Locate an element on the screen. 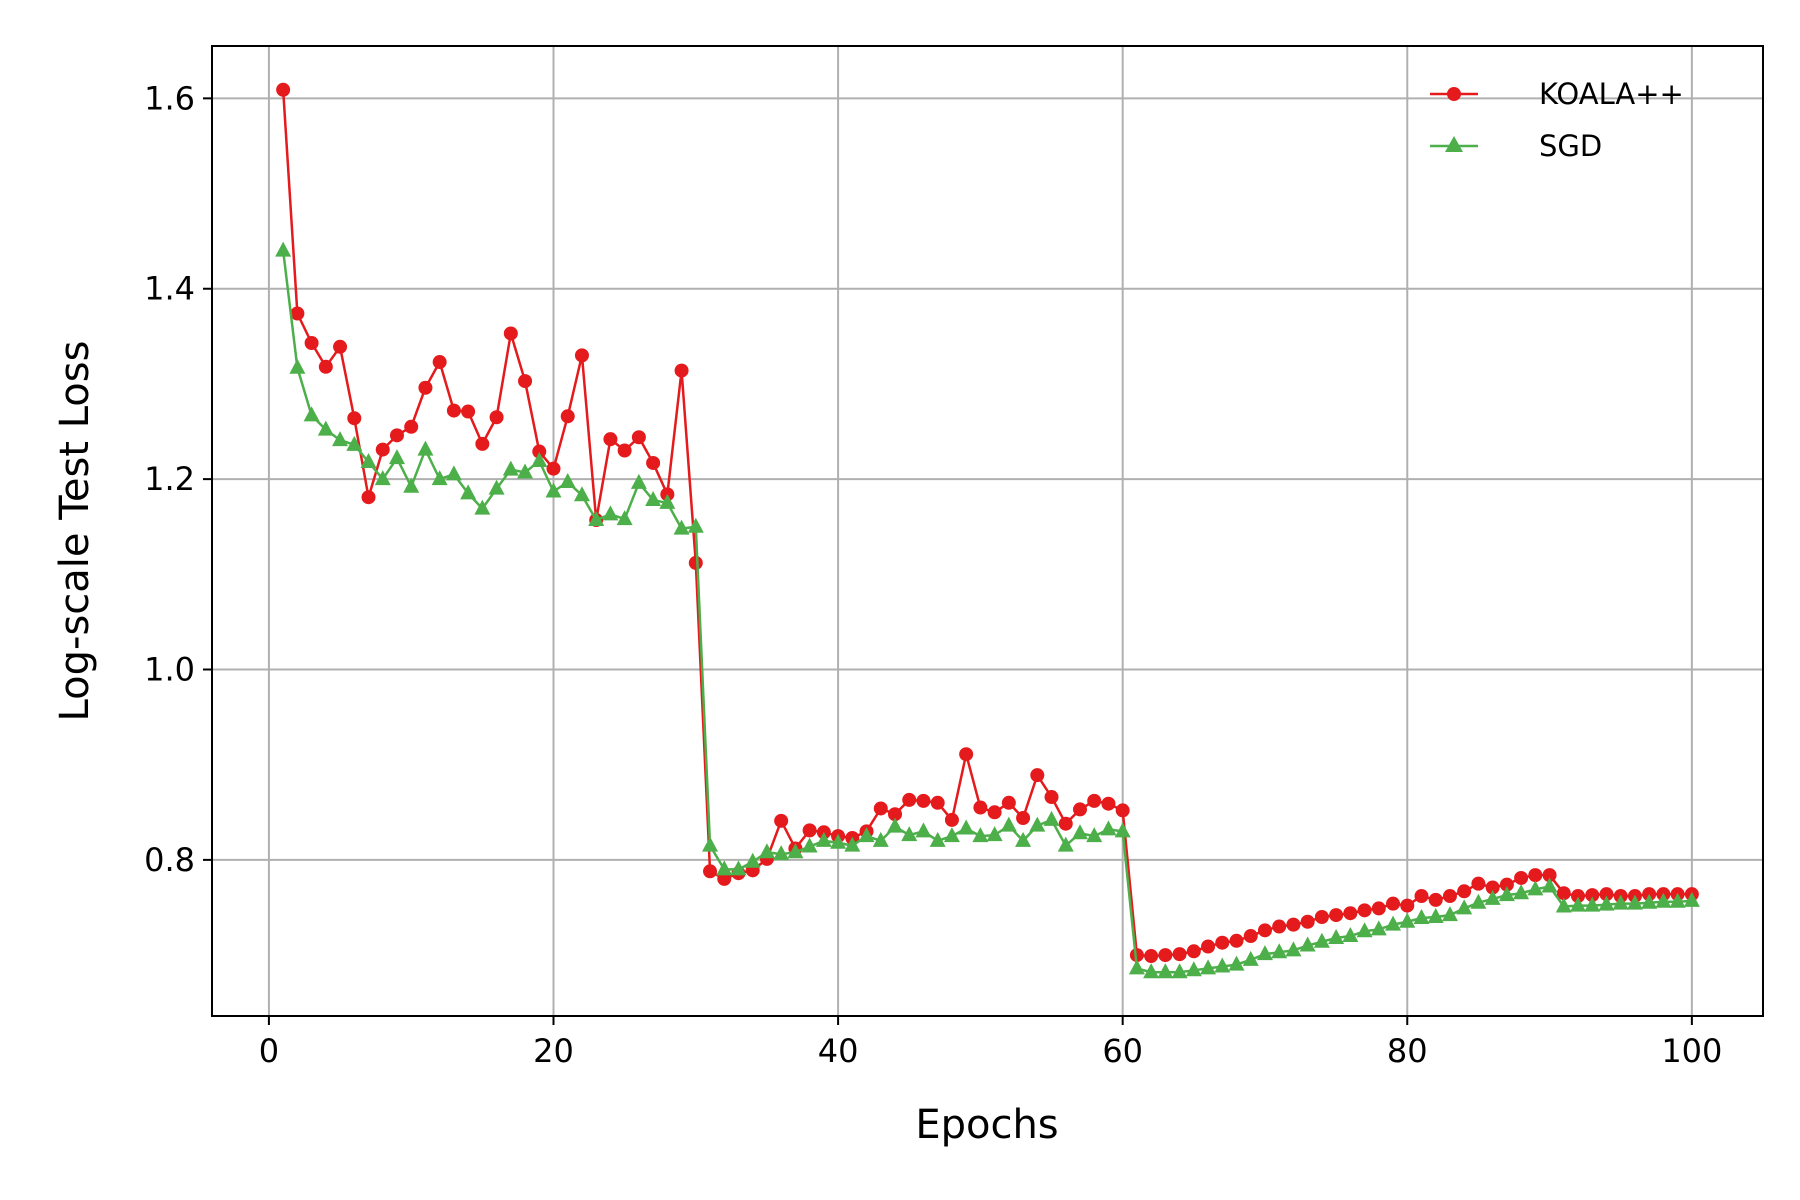 The width and height of the screenshot is (1800, 1200). x-tick-label: 100 is located at coordinates (1691, 1051).